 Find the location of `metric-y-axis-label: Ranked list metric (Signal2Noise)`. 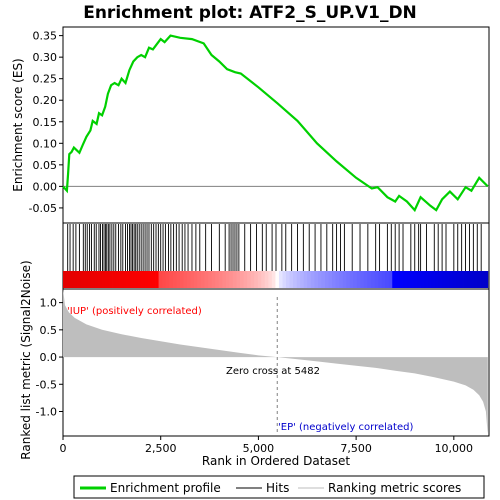

metric-y-axis-label: Ranked list metric (Signal2Noise) is located at coordinates (26, 359).